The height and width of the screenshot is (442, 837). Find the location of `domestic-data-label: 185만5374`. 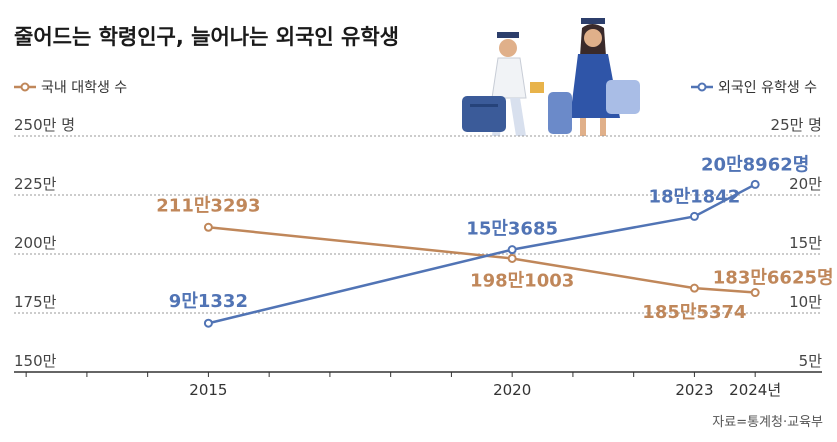

domestic-data-label: 185만5374 is located at coordinates (694, 312).